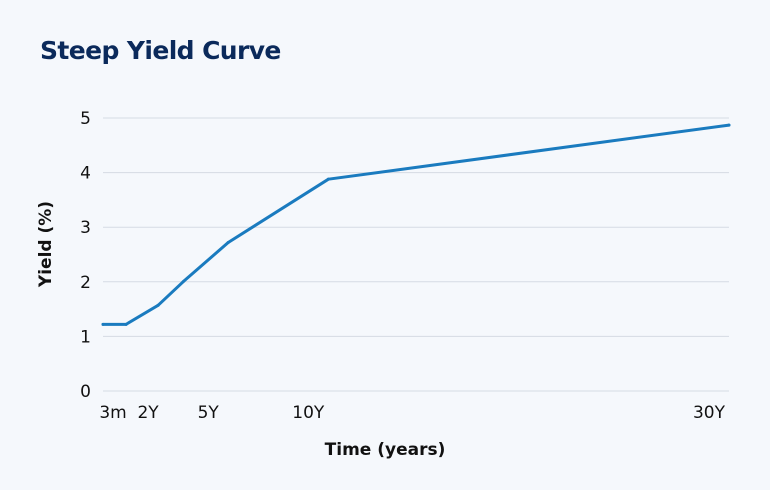 This screenshot has width=770, height=490. What do you see at coordinates (85, 283) in the screenshot?
I see `y-tick-label: 2` at bounding box center [85, 283].